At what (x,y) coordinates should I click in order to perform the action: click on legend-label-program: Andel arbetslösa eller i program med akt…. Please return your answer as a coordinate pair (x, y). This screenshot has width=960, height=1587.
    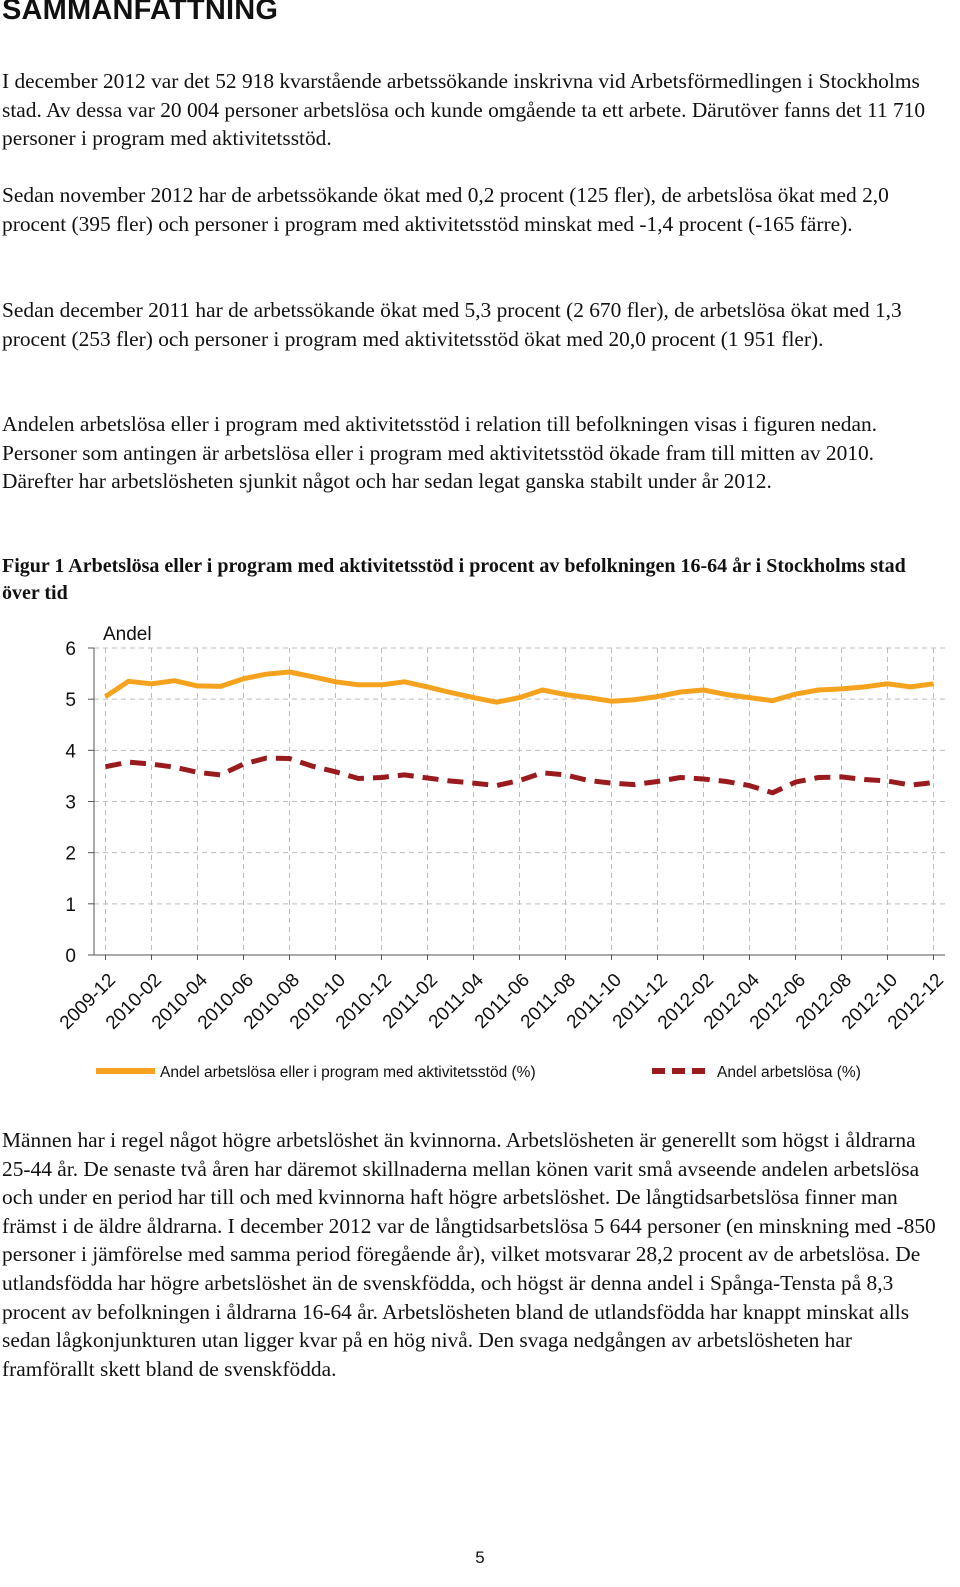
    Looking at the image, I should click on (348, 1072).